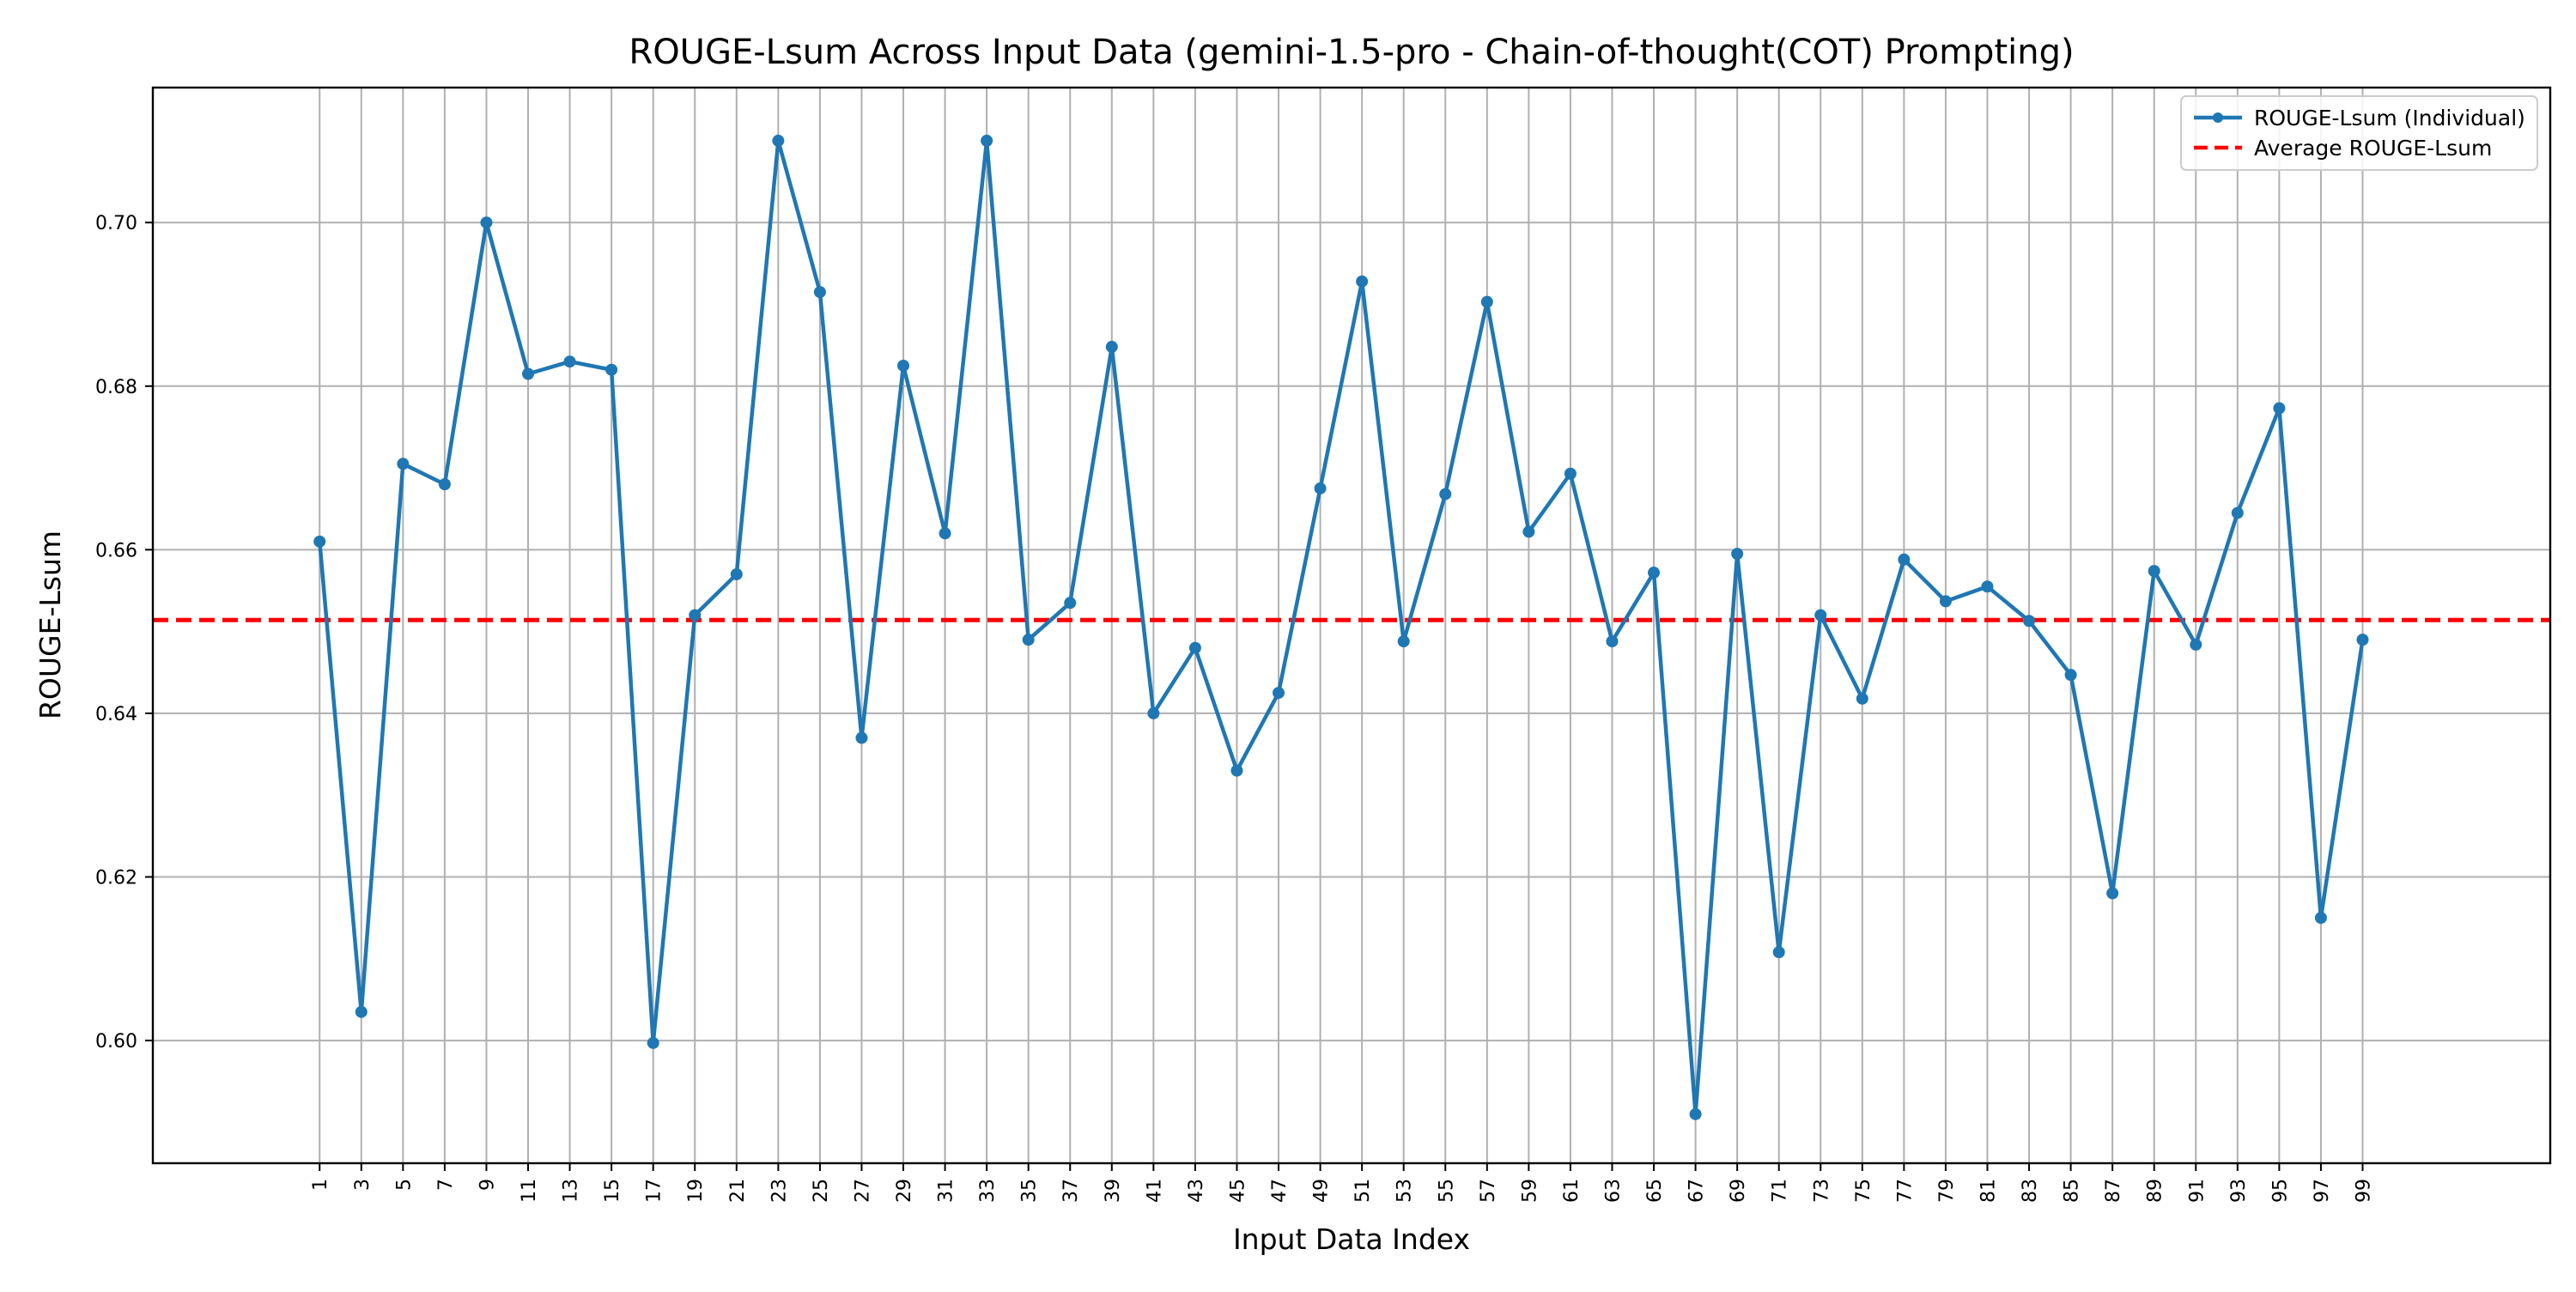  What do you see at coordinates (446, 1185) in the screenshot?
I see `x-tick-label: 7` at bounding box center [446, 1185].